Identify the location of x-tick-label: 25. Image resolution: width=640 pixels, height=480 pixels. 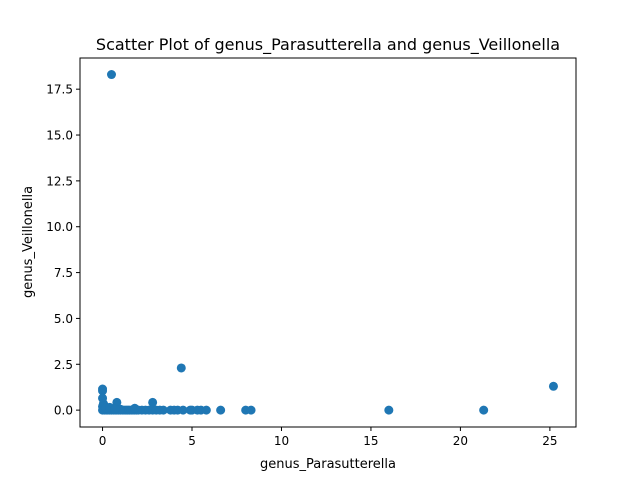
(549, 441).